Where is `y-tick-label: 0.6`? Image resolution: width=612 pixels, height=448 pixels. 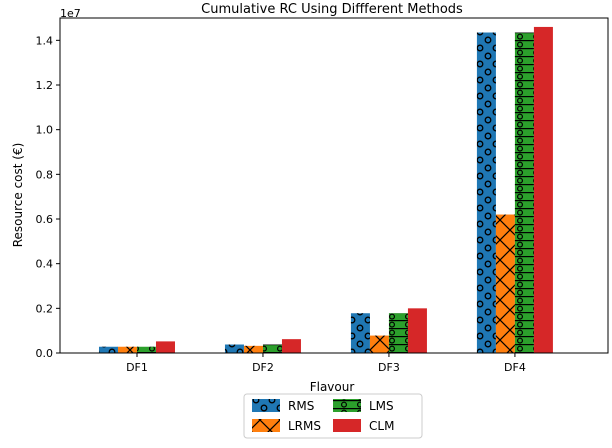 y-tick-label: 0.6 is located at coordinates (45, 219).